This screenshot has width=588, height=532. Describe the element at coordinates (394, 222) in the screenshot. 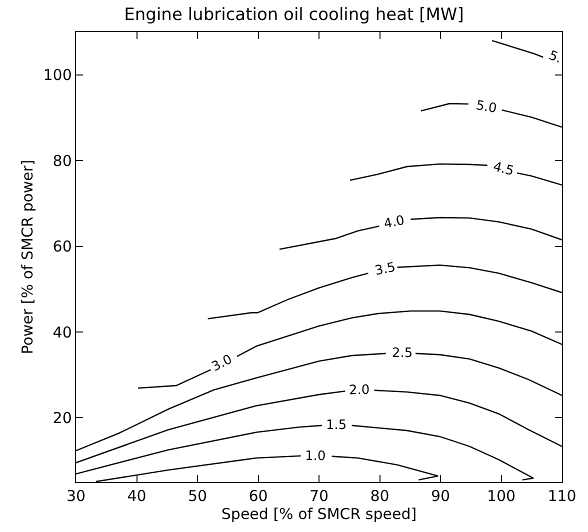

I see `text: 4.0` at that location.